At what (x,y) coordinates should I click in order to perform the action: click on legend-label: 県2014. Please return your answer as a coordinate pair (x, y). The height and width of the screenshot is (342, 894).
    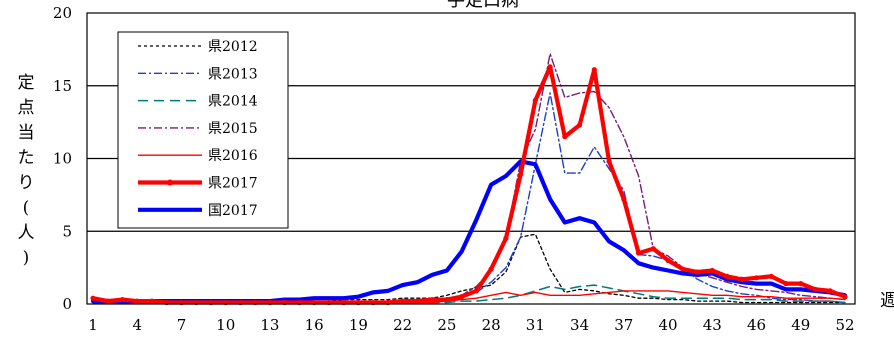
    Looking at the image, I should click on (233, 102).